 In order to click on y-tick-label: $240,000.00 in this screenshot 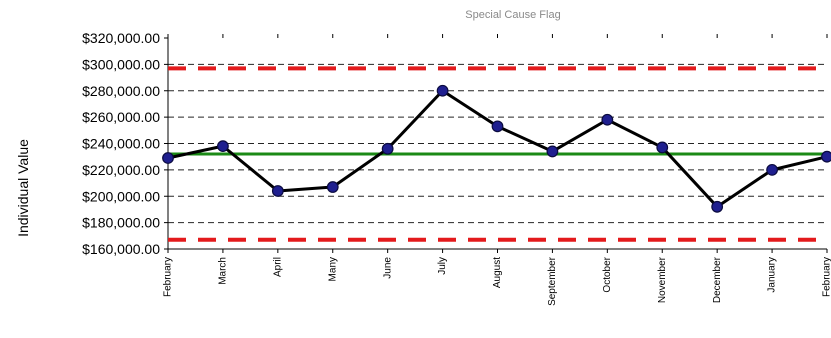, I will do `click(121, 144)`.